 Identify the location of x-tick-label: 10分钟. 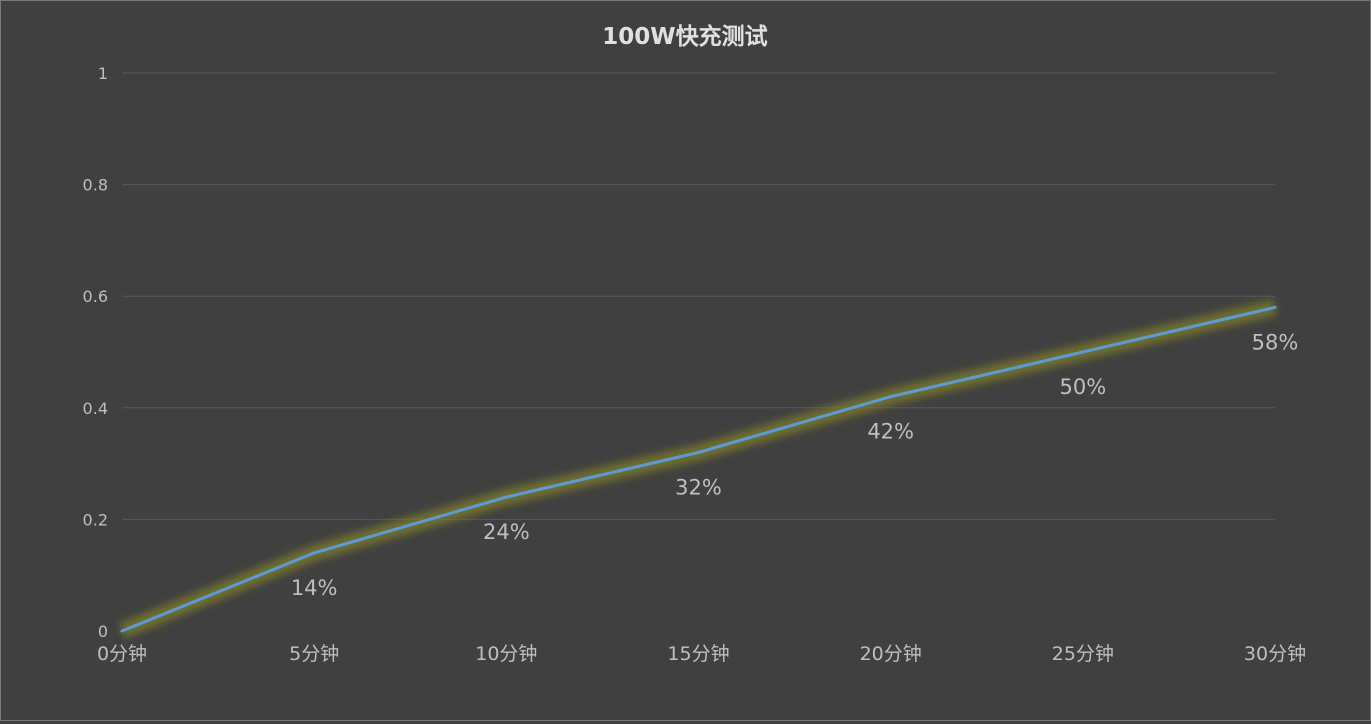
(506, 654).